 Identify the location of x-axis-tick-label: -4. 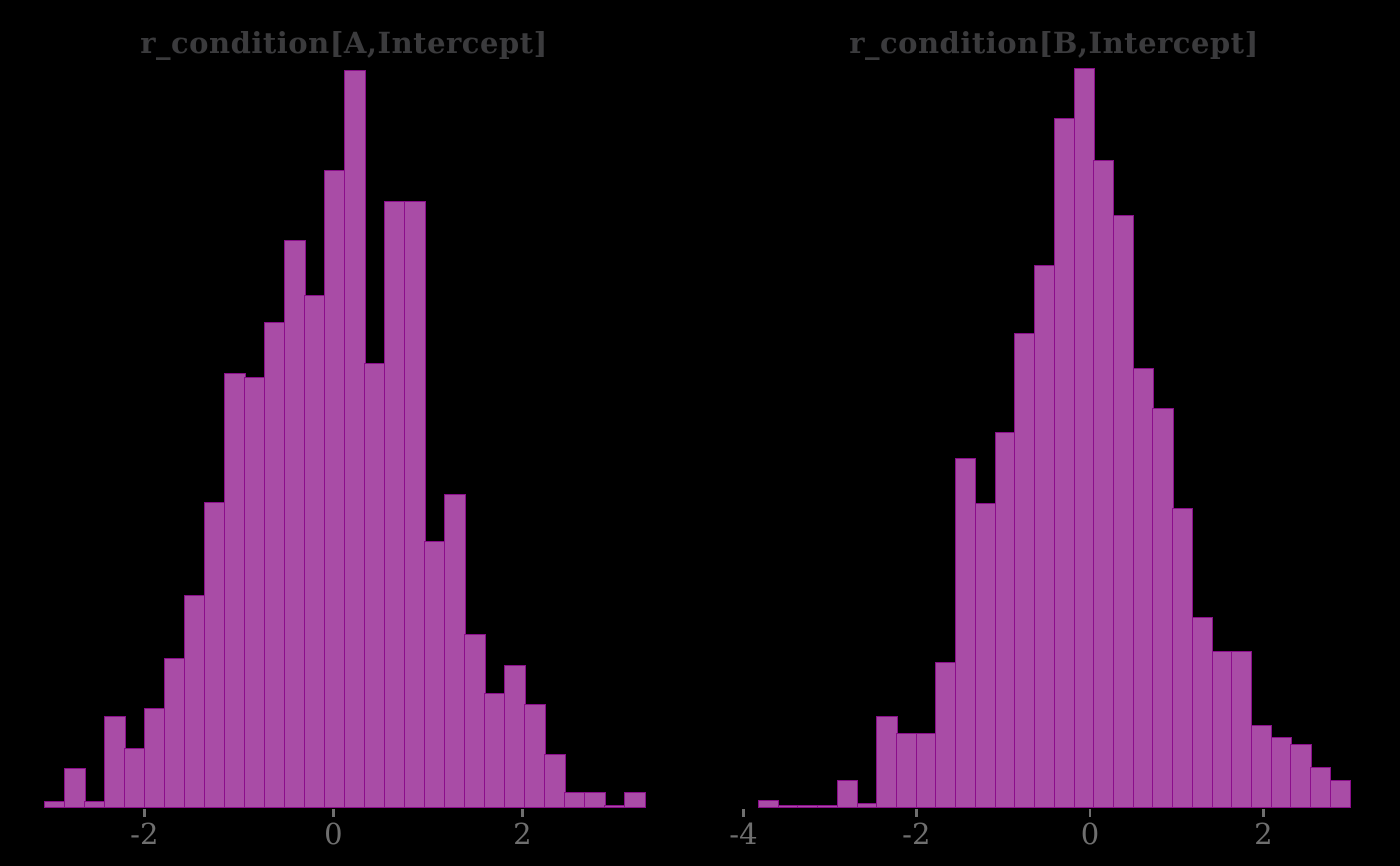
(743, 834).